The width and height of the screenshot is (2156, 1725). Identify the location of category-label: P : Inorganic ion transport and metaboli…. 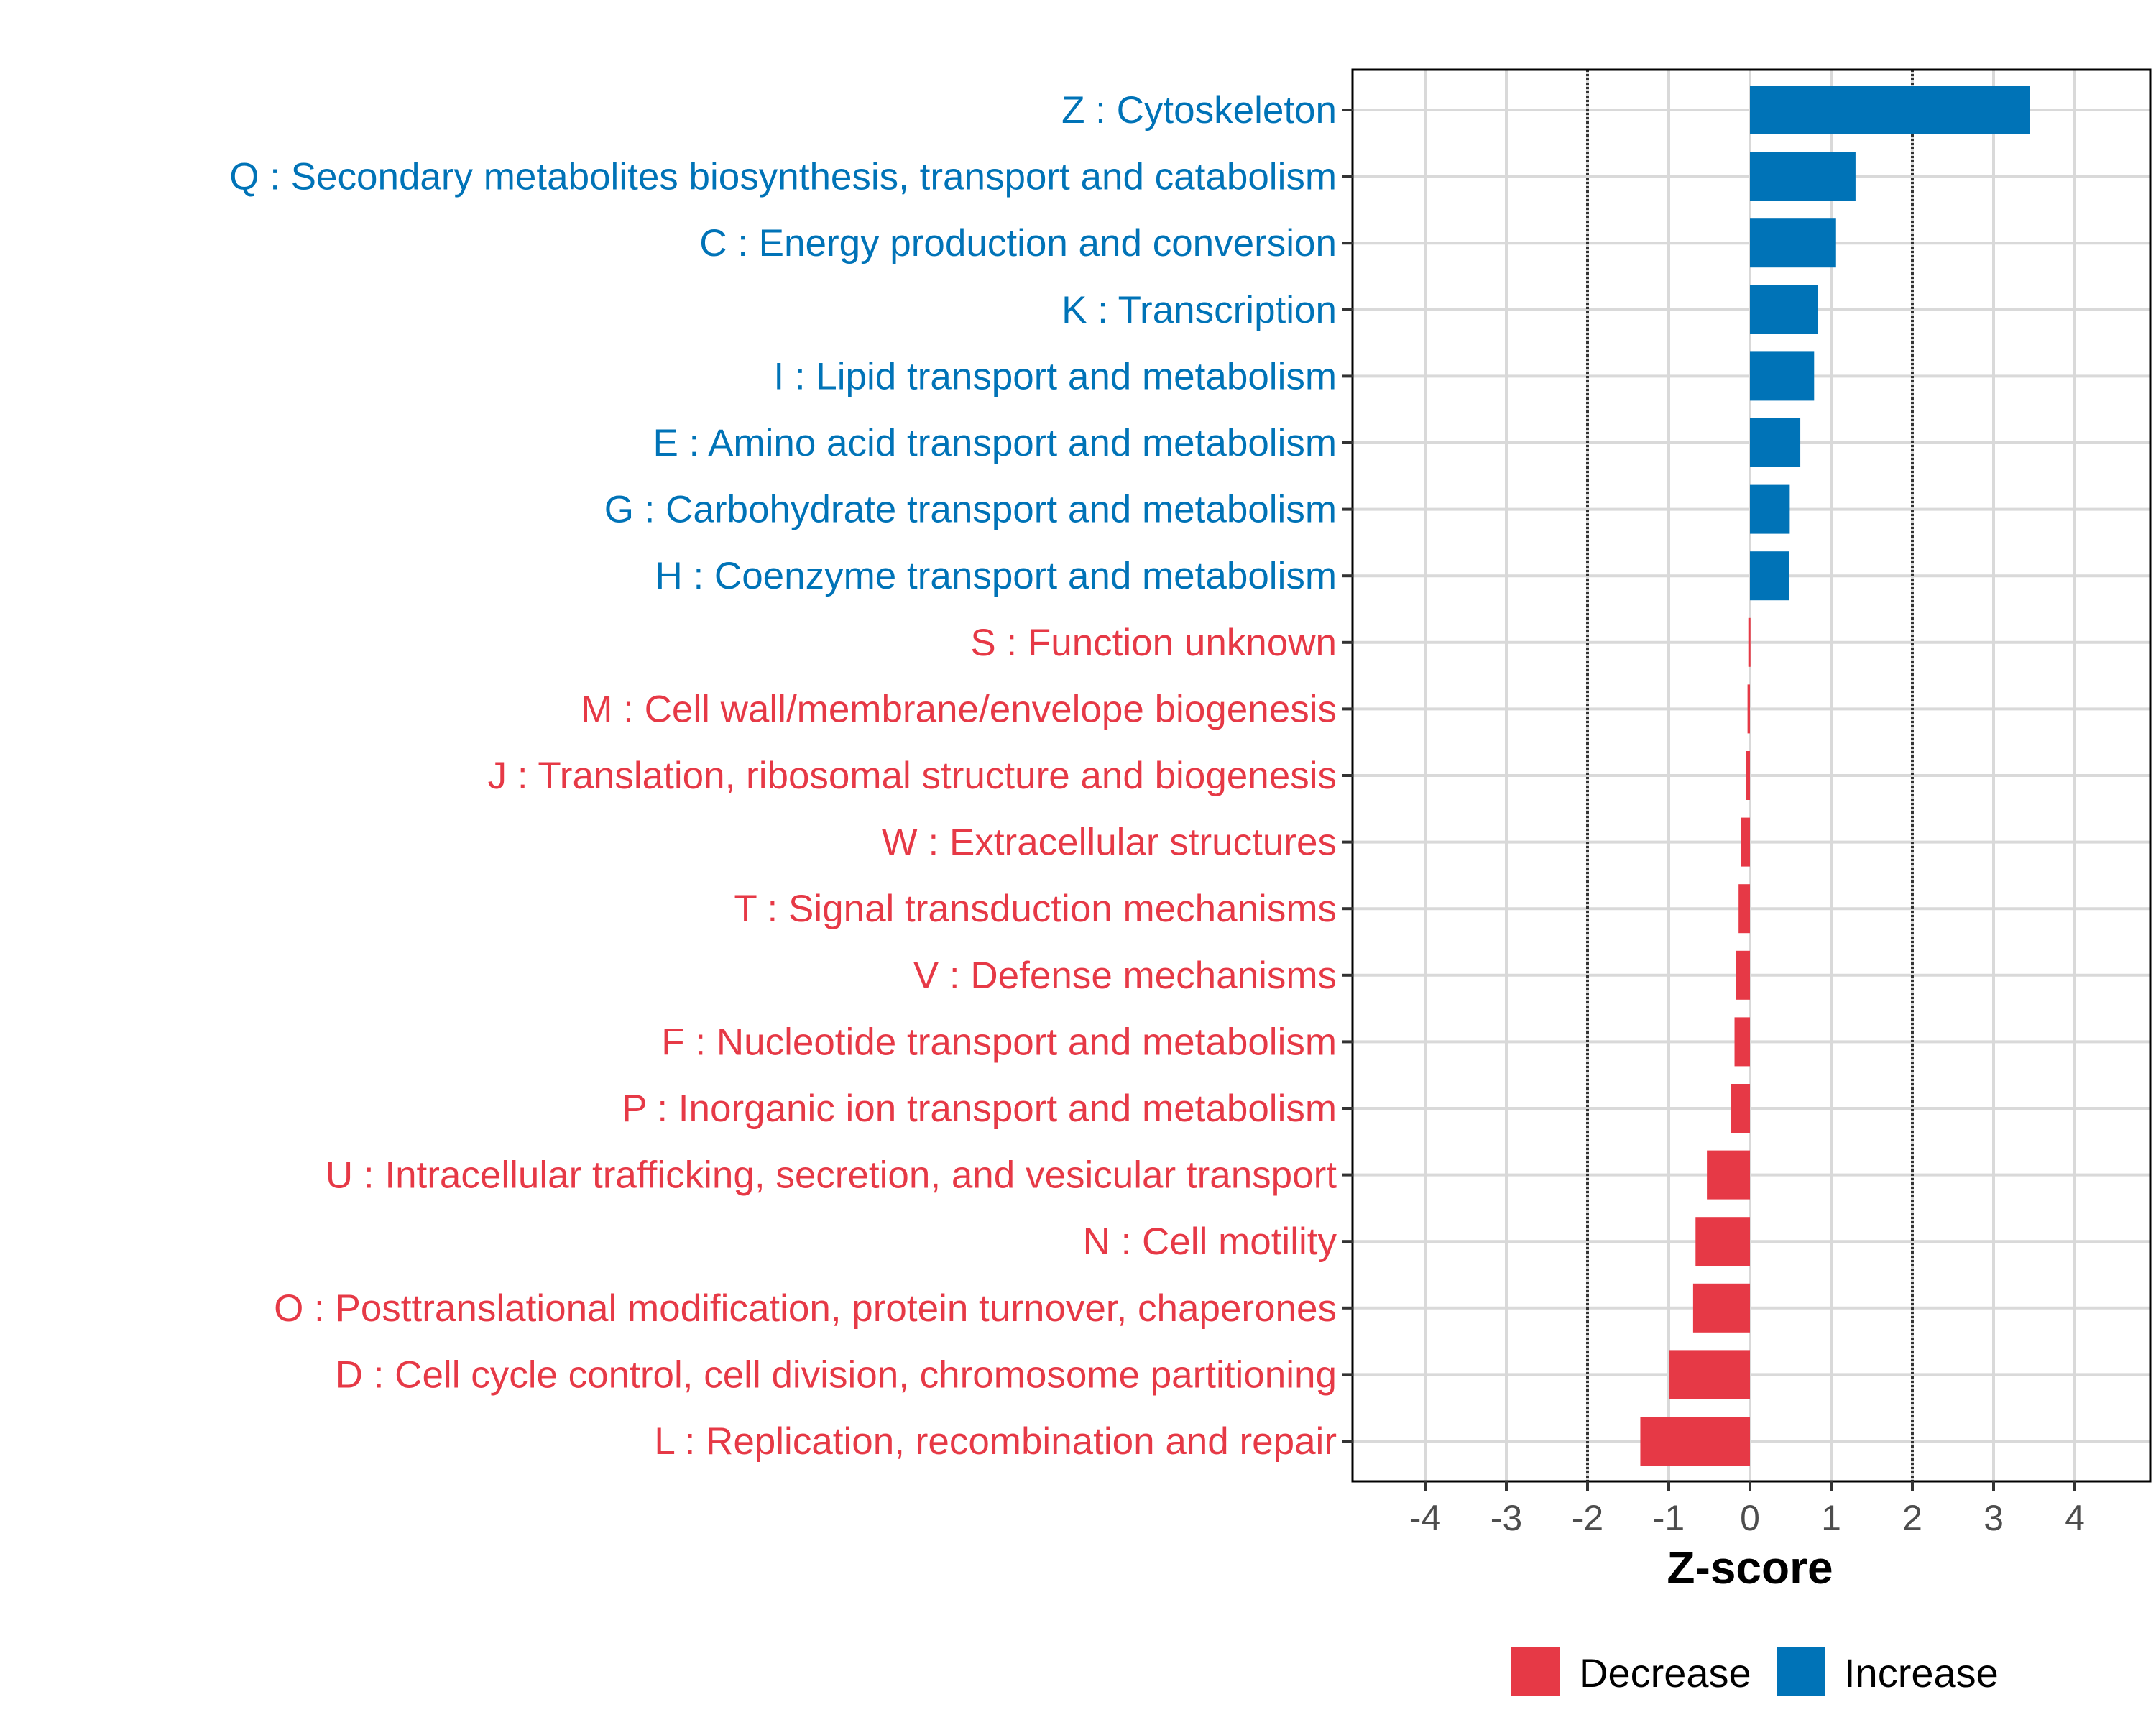
(980, 1108).